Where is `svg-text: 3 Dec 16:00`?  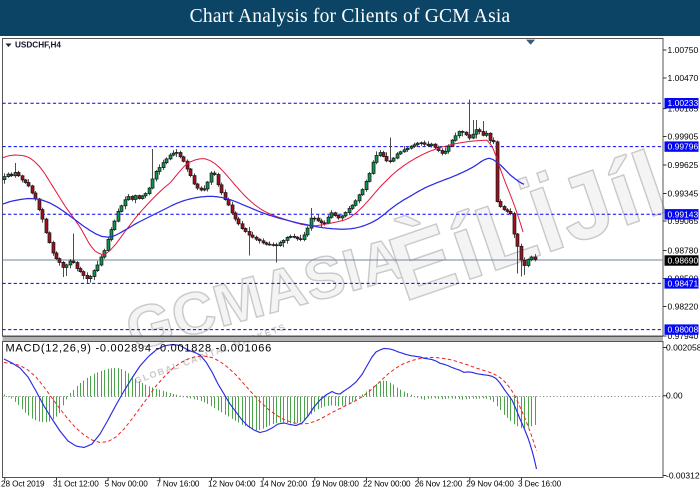
svg-text: 3 Dec 16:00 is located at coordinates (540, 484).